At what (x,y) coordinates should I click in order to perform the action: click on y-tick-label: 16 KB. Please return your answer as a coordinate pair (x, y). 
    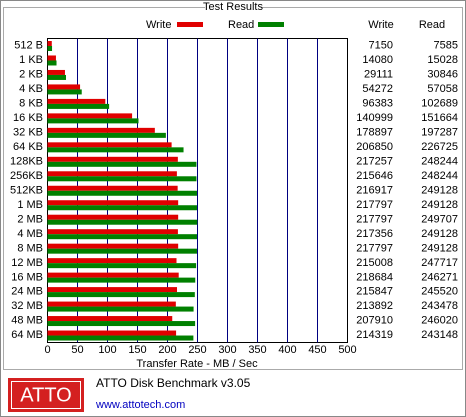
    Looking at the image, I should click on (28, 118).